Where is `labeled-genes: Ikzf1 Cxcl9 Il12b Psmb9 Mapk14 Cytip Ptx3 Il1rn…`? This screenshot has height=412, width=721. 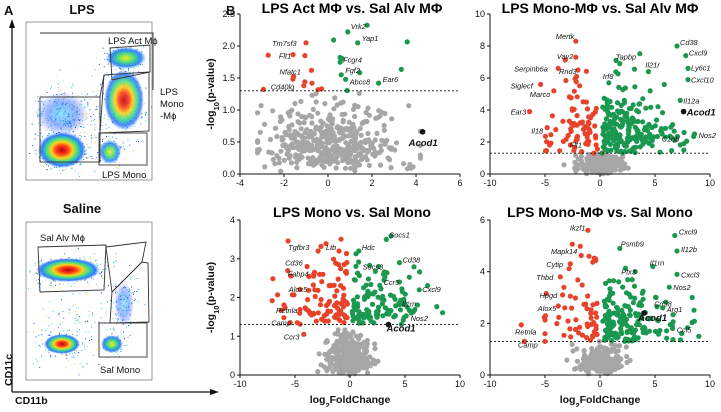
labeled-genes: Ikzf1 Cxcl9 Il12b Psmb9 Mapk14 Cytip Ptx3 Il1rn… is located at coordinates (607, 286).